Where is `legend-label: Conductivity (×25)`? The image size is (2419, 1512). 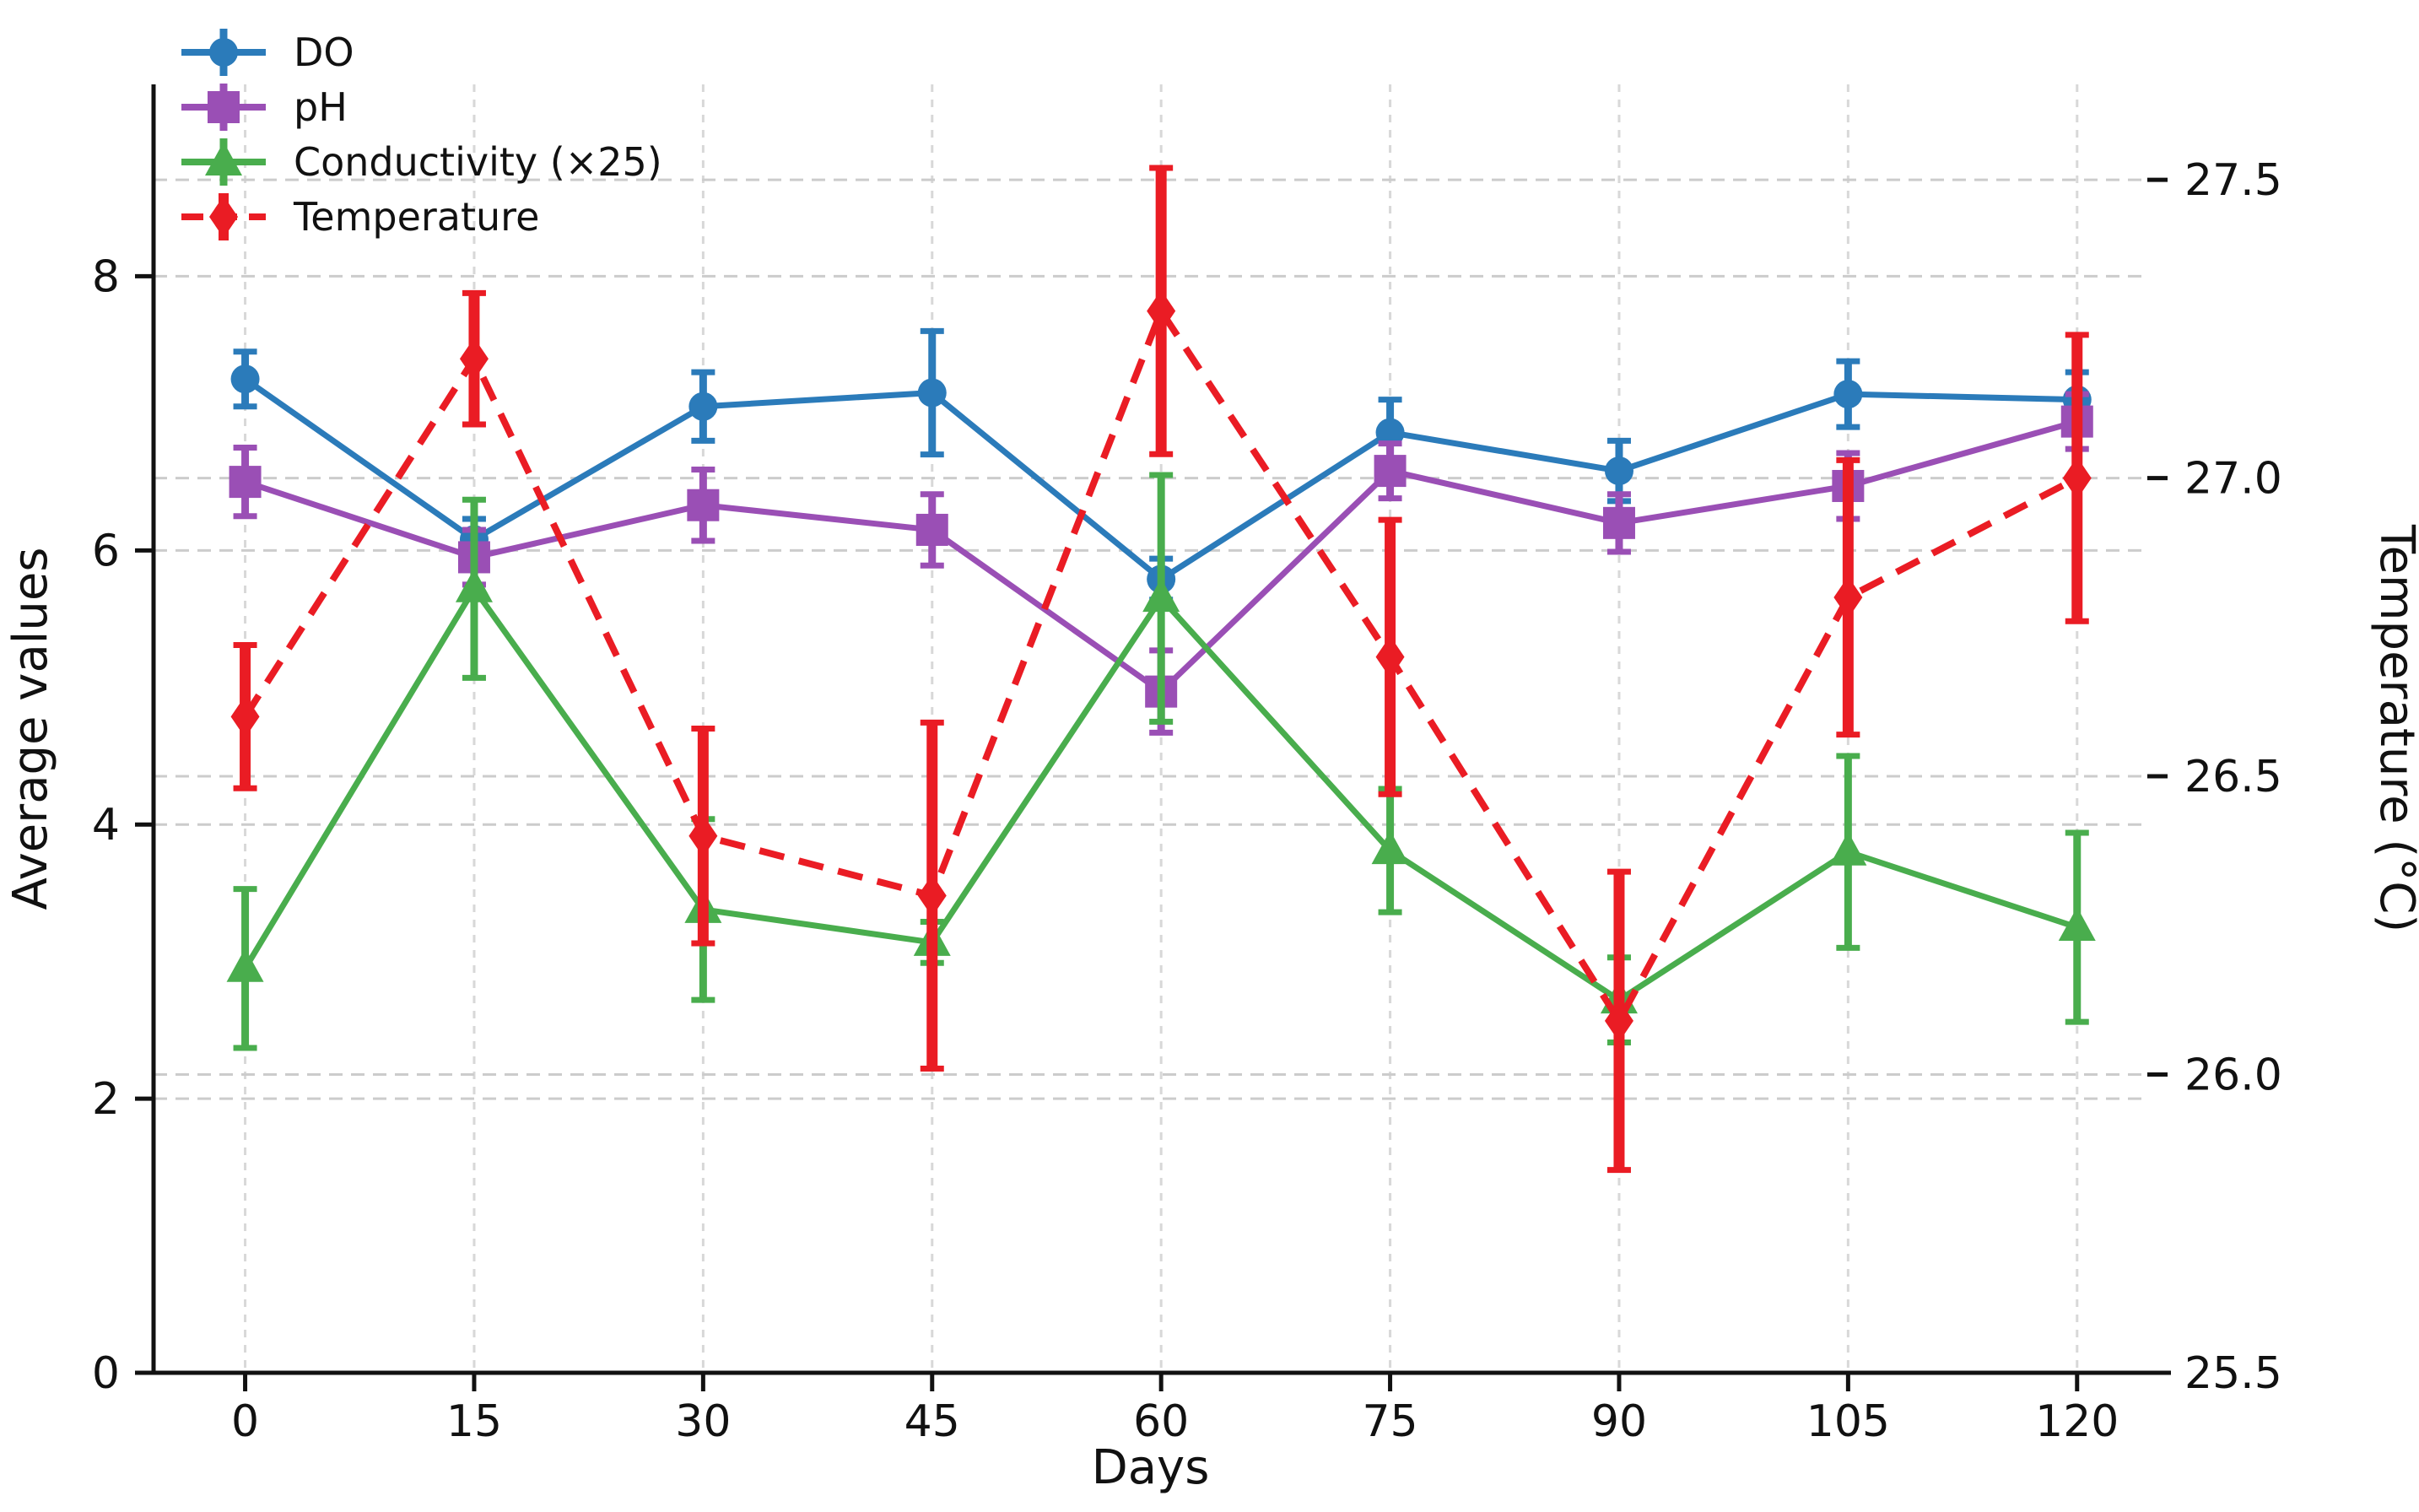 legend-label: Conductivity (×25) is located at coordinates (478, 162).